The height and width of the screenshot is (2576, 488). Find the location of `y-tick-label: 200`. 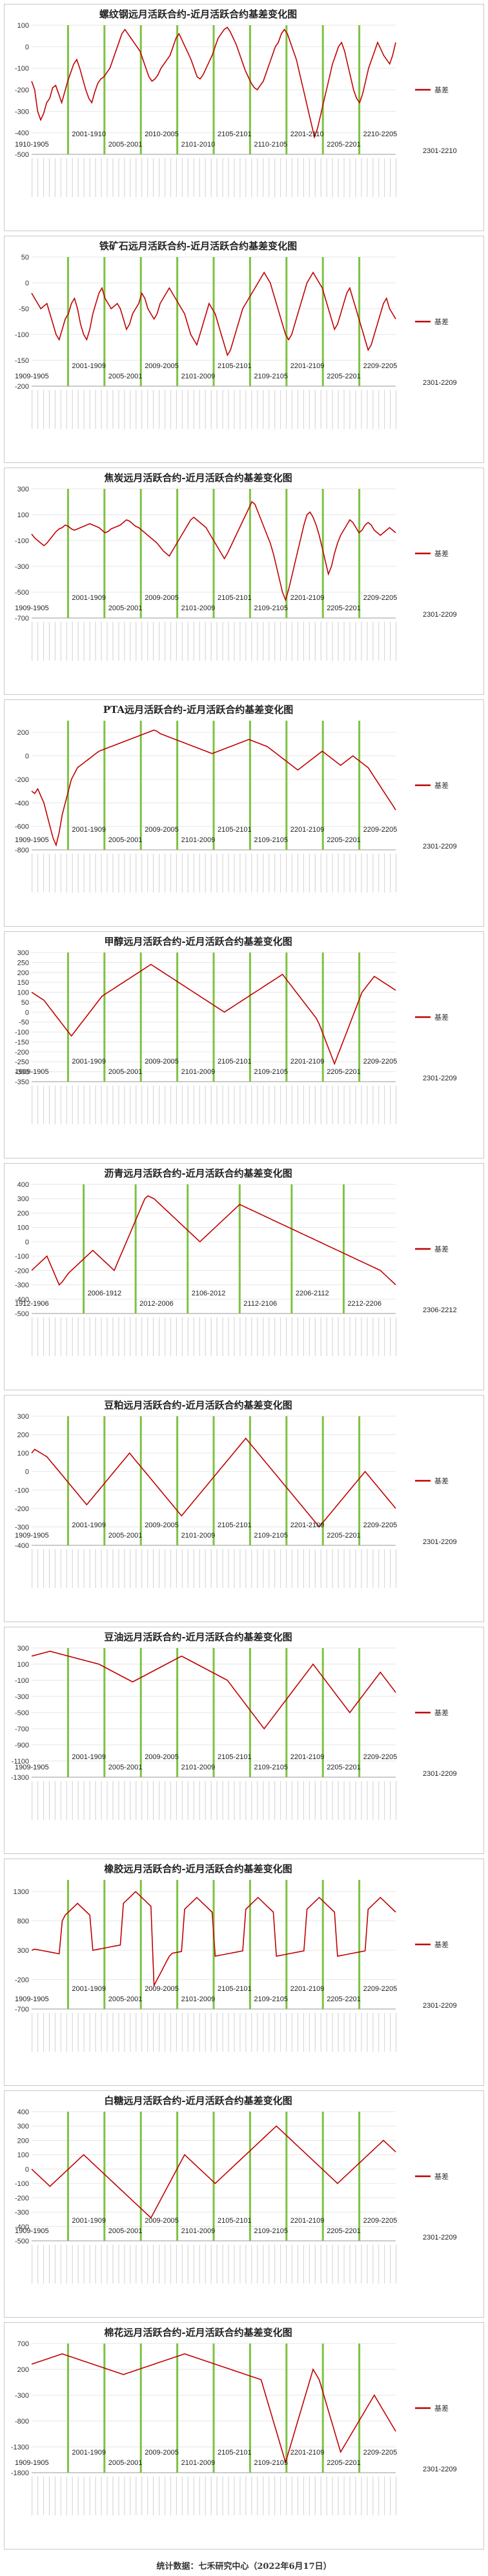

y-tick-label: 200 is located at coordinates (23, 1213).